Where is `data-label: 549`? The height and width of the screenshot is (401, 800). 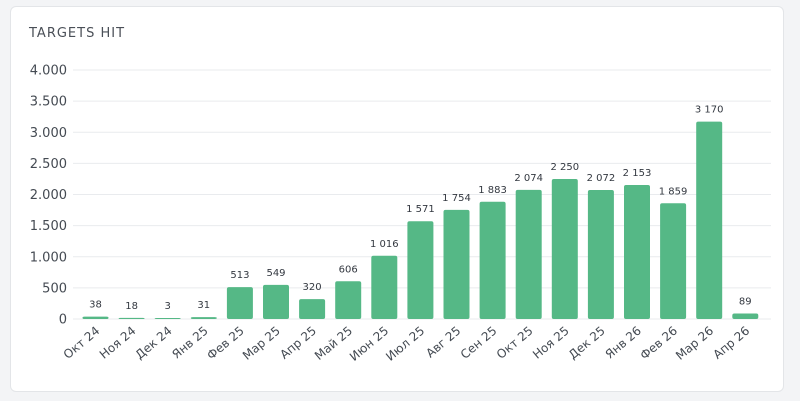 data-label: 549 is located at coordinates (275, 273).